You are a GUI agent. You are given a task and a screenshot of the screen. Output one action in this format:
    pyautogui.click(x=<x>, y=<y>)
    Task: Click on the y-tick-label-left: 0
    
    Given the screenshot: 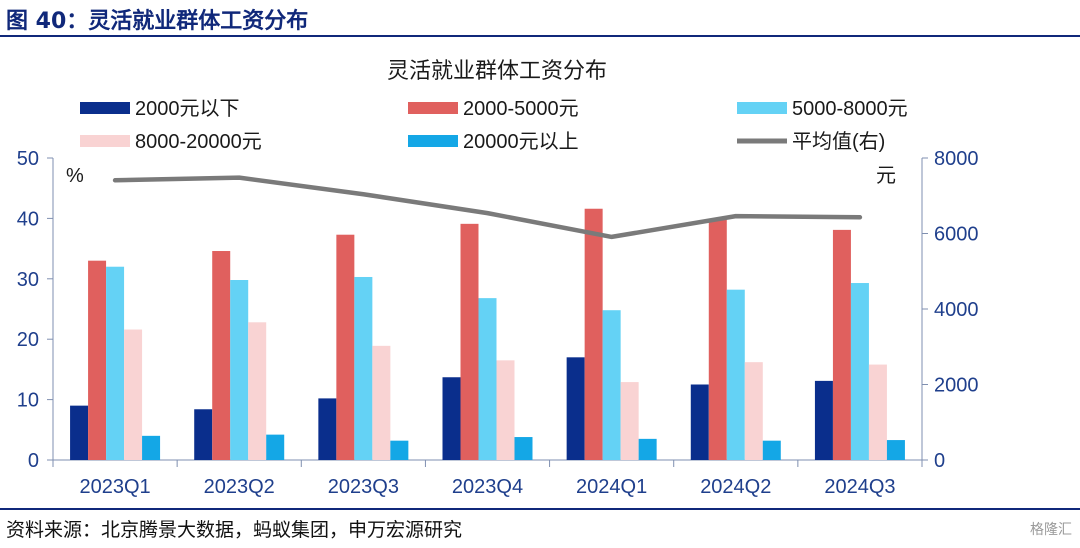 What is the action you would take?
    pyautogui.click(x=33, y=461)
    